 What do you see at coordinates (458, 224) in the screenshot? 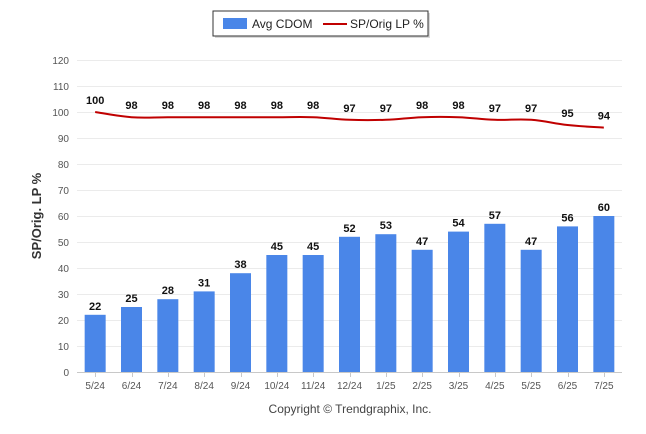
I see `bar-data-label: 54` at bounding box center [458, 224].